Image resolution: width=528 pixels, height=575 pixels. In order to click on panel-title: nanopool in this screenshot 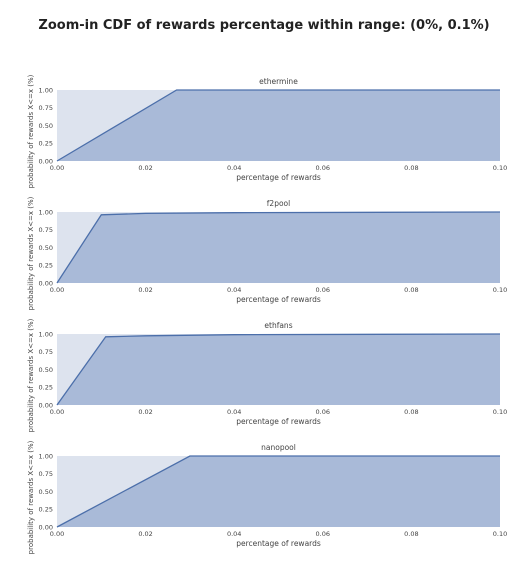, I will do `click(278, 447)`.